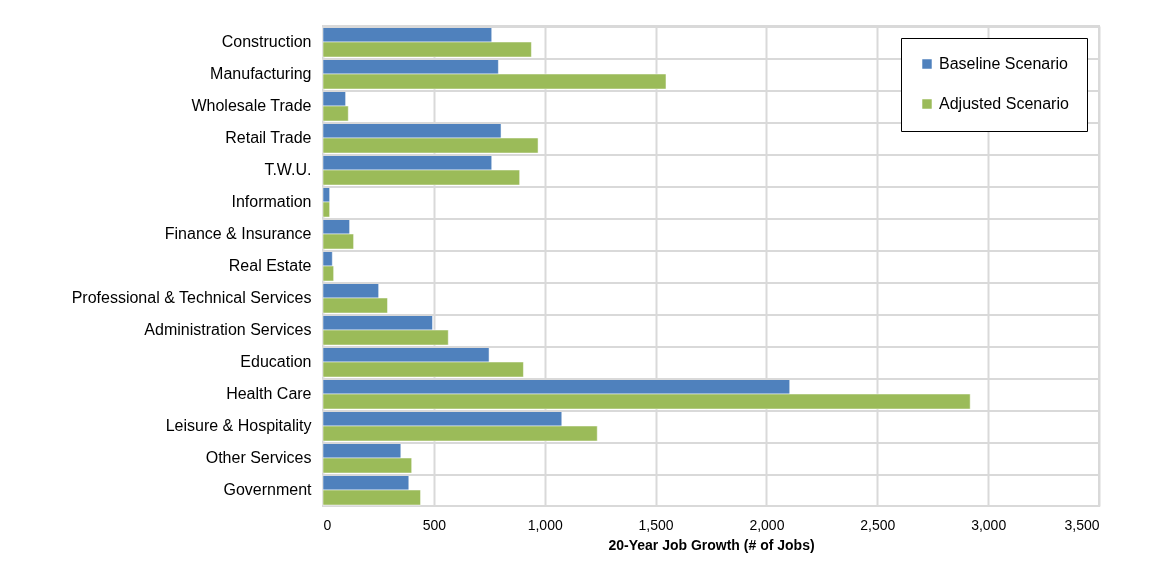 This screenshot has width=1158, height=575. I want to click on y-tick-label: Administration Services, so click(228, 329).